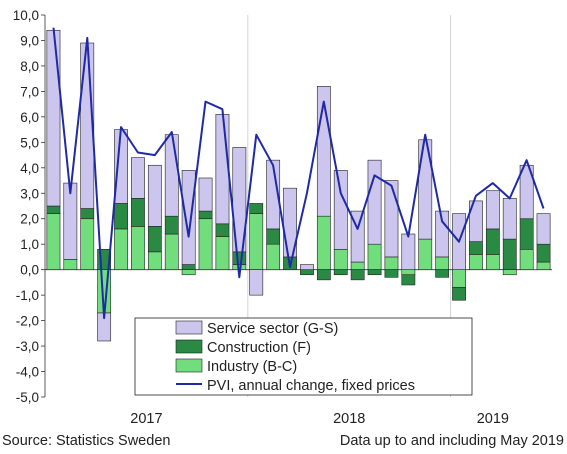 The width and height of the screenshot is (567, 454). Describe the element at coordinates (27, 397) in the screenshot. I see `y-tick-label-0: -5,0` at that location.